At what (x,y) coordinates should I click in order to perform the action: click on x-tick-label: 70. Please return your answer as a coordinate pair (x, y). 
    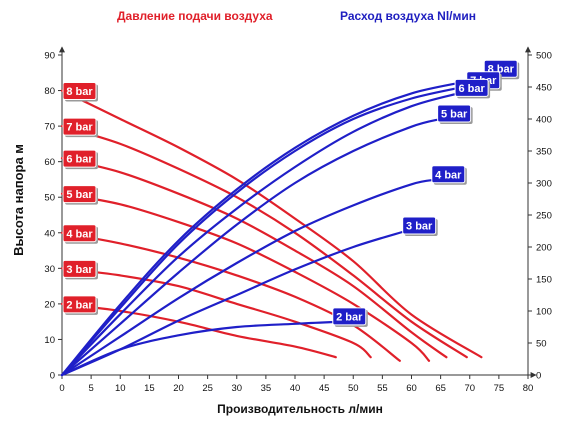
    Looking at the image, I should click on (469, 388).